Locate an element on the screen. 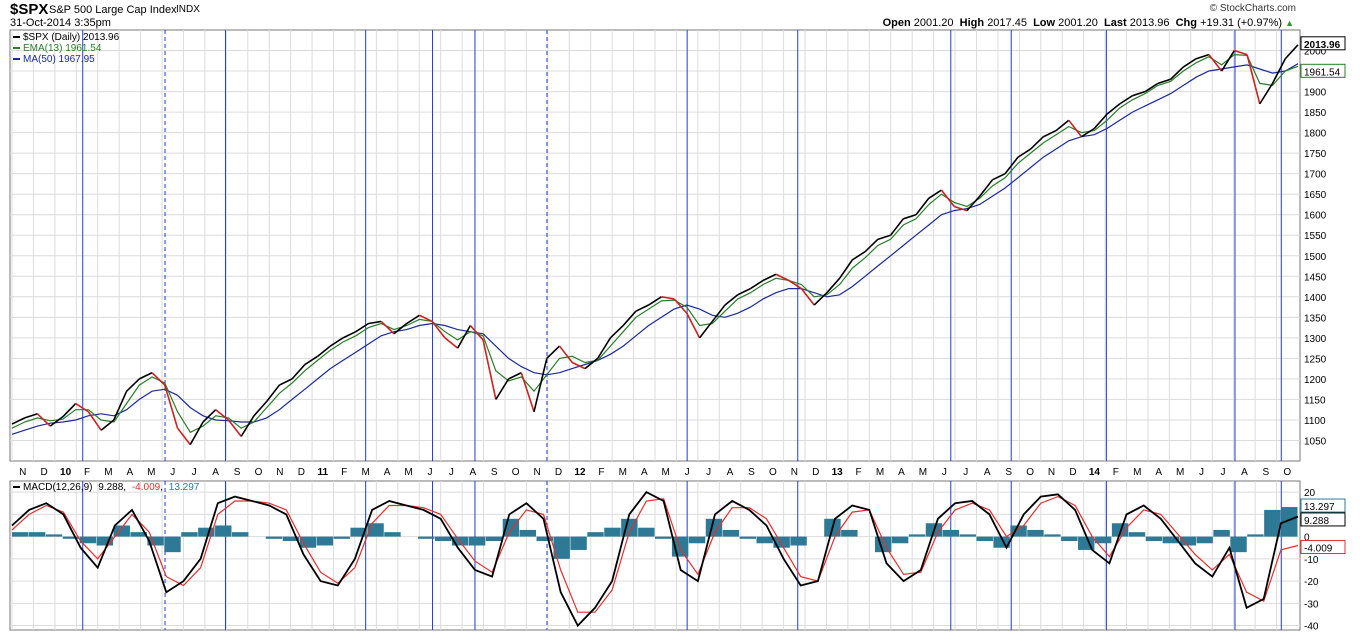 Image resolution: width=1360 pixels, height=632 pixels. price-tick-label: 1750 is located at coordinates (1315, 154).